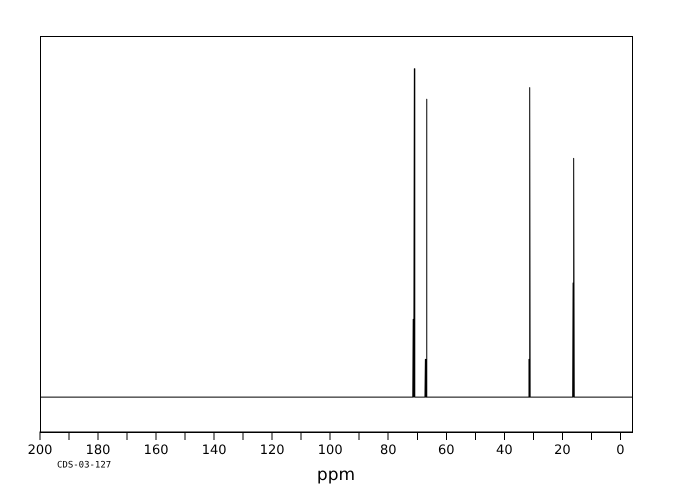  I want to click on x-tick-label: 160, so click(156, 450).